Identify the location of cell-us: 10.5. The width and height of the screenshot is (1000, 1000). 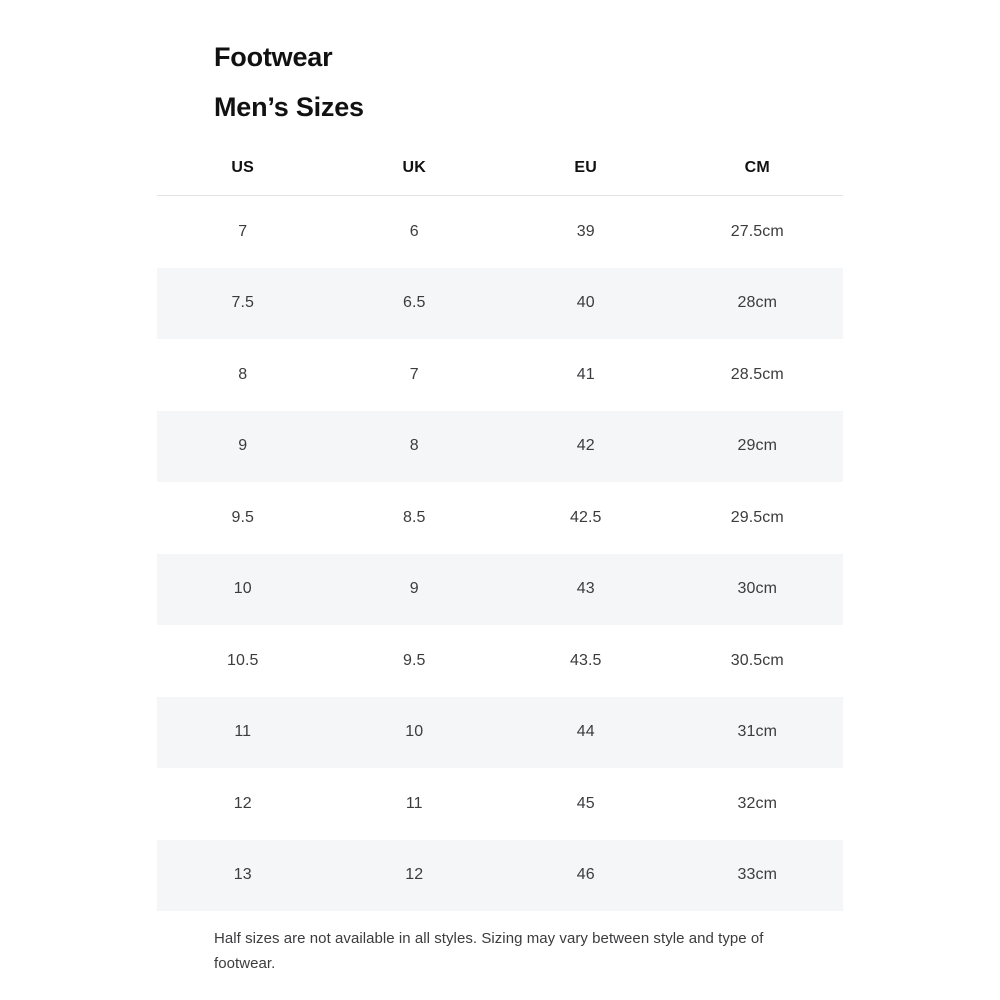
(243, 661).